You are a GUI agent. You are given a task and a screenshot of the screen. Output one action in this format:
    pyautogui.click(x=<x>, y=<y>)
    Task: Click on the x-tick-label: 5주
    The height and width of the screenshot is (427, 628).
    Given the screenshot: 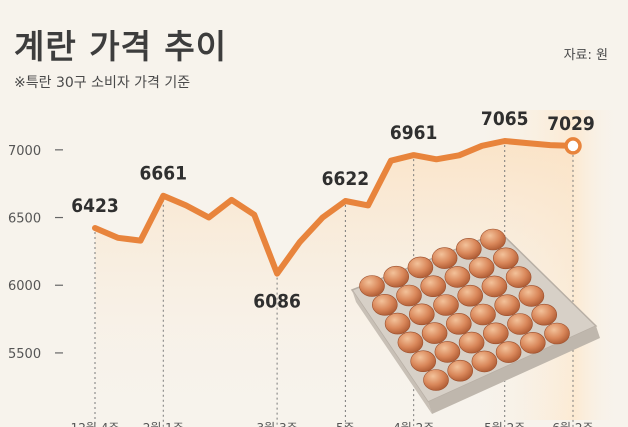 What is the action you would take?
    pyautogui.click(x=345, y=424)
    